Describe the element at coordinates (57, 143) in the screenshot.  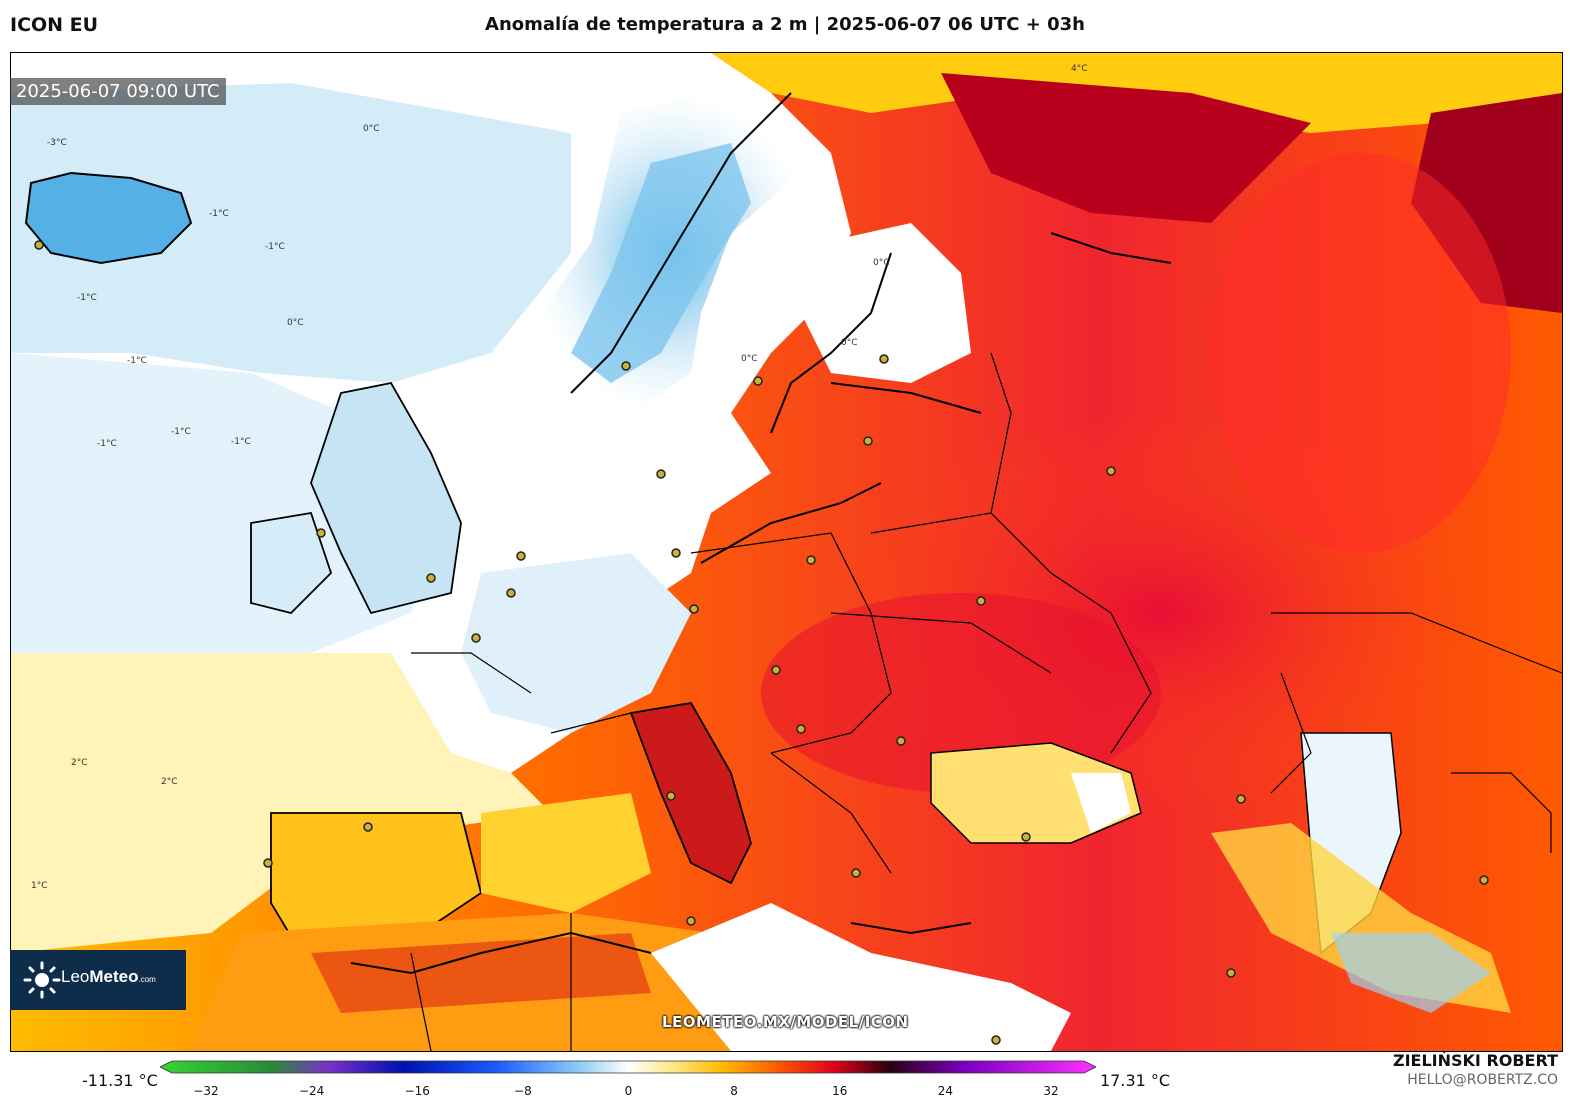
I see `contour-label: -3°C` at that location.